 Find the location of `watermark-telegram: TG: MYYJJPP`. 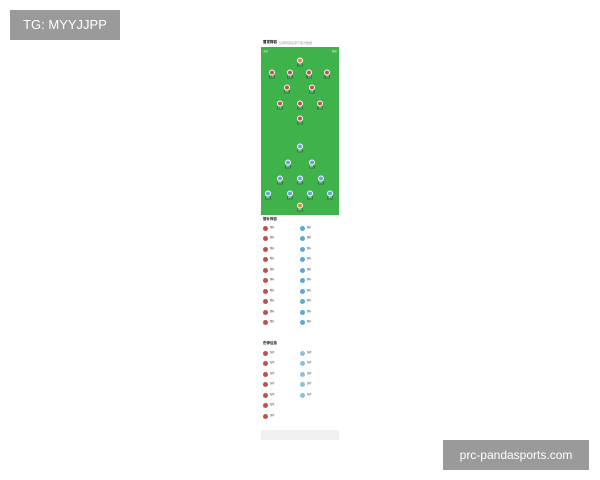

watermark-telegram: TG: MYYJJPP is located at coordinates (65, 25).